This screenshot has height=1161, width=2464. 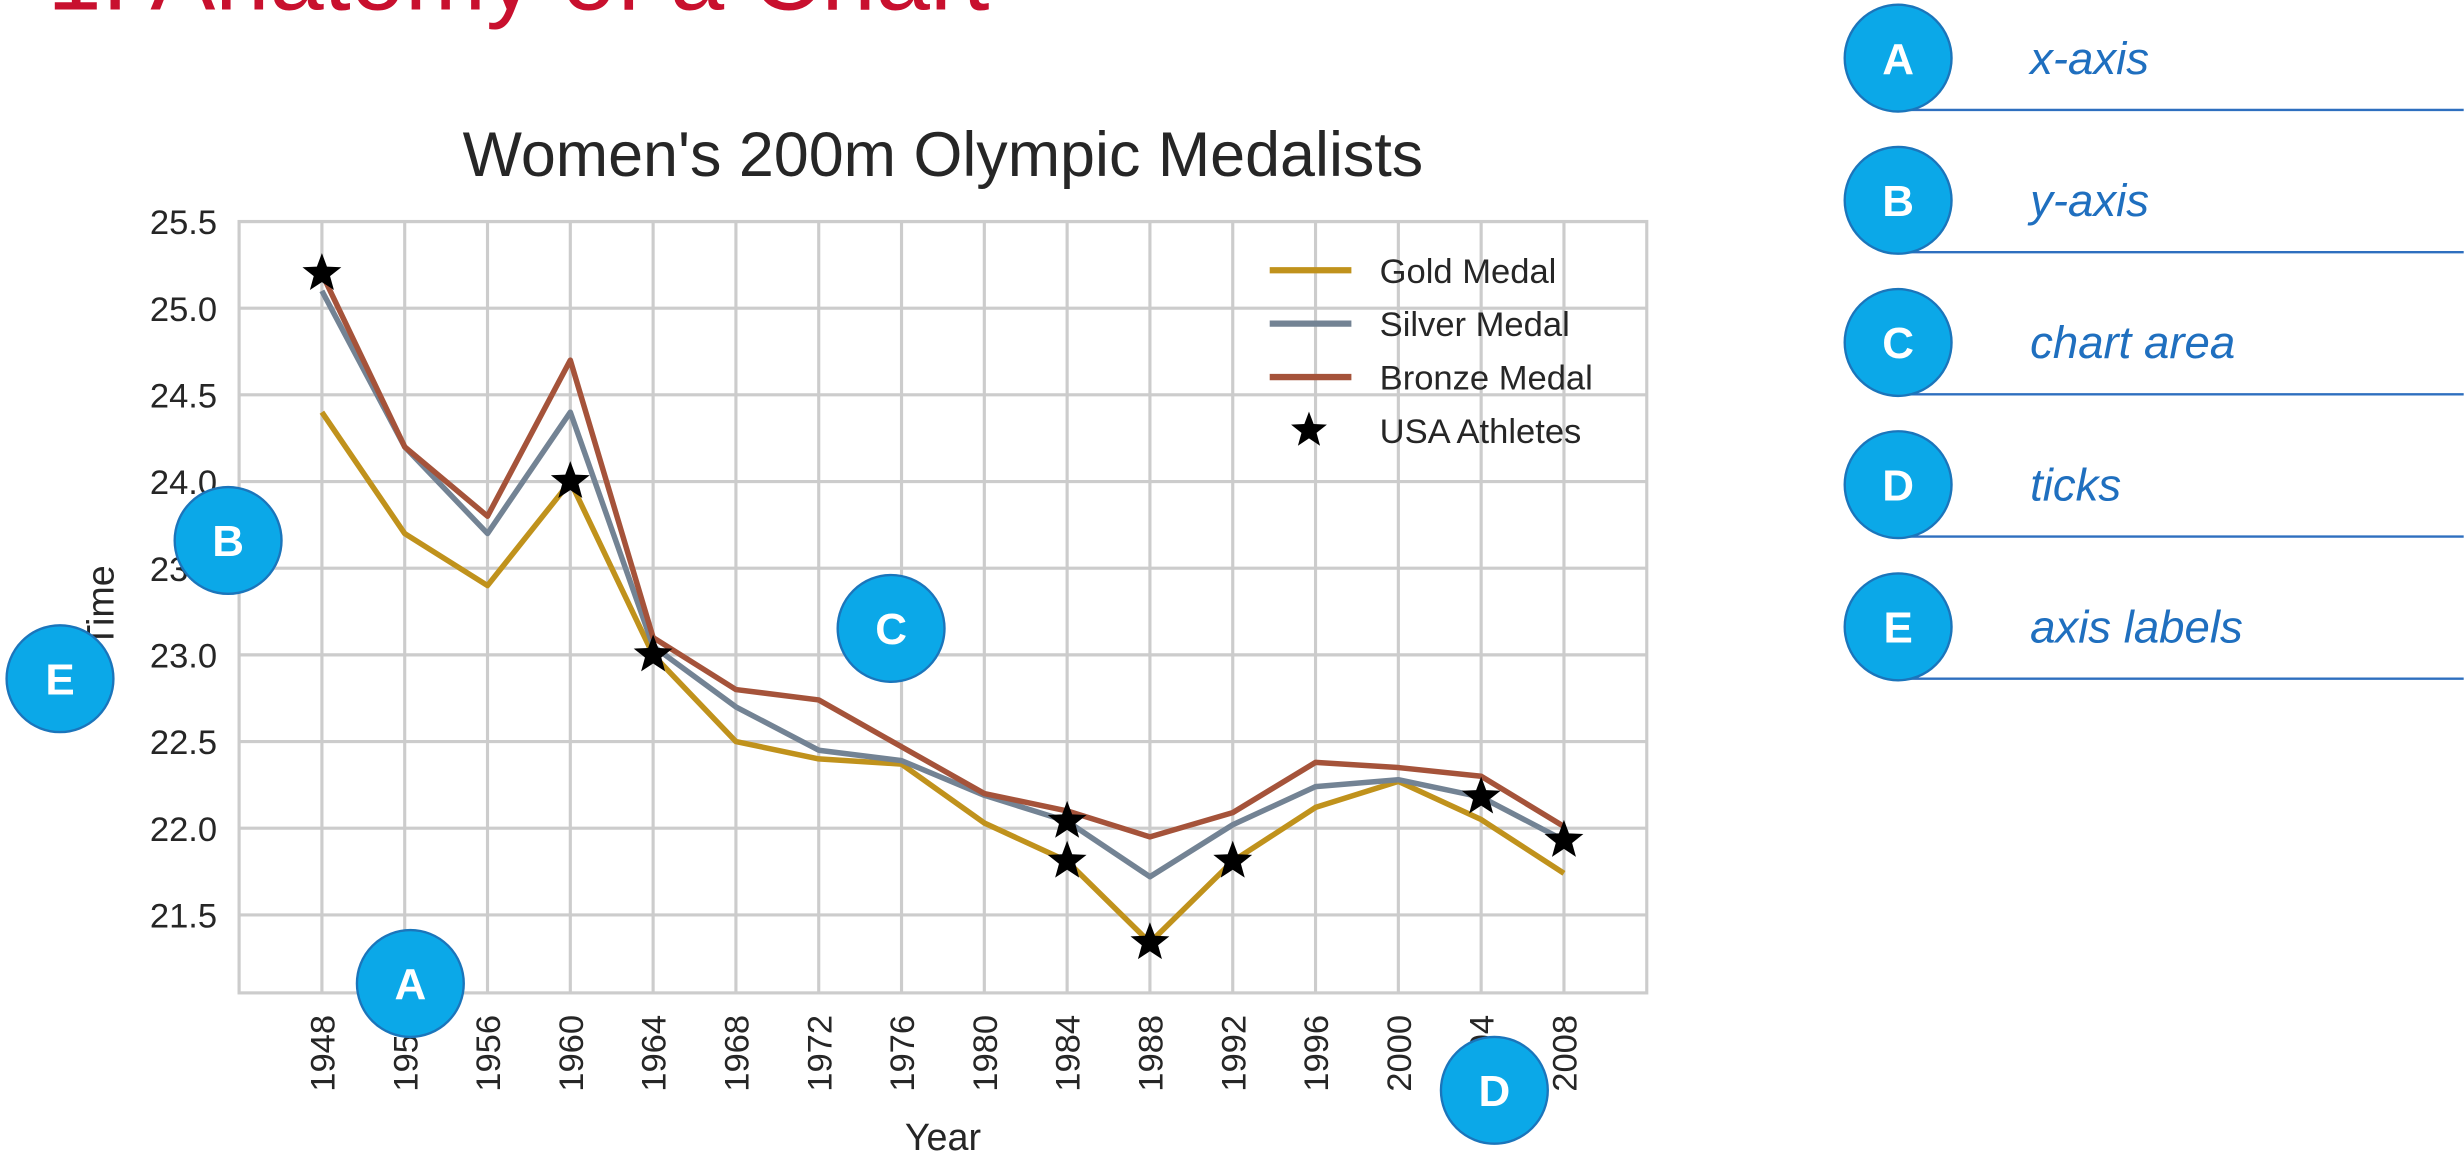 What do you see at coordinates (183, 223) in the screenshot?
I see `y-tick-label: 25.5` at bounding box center [183, 223].